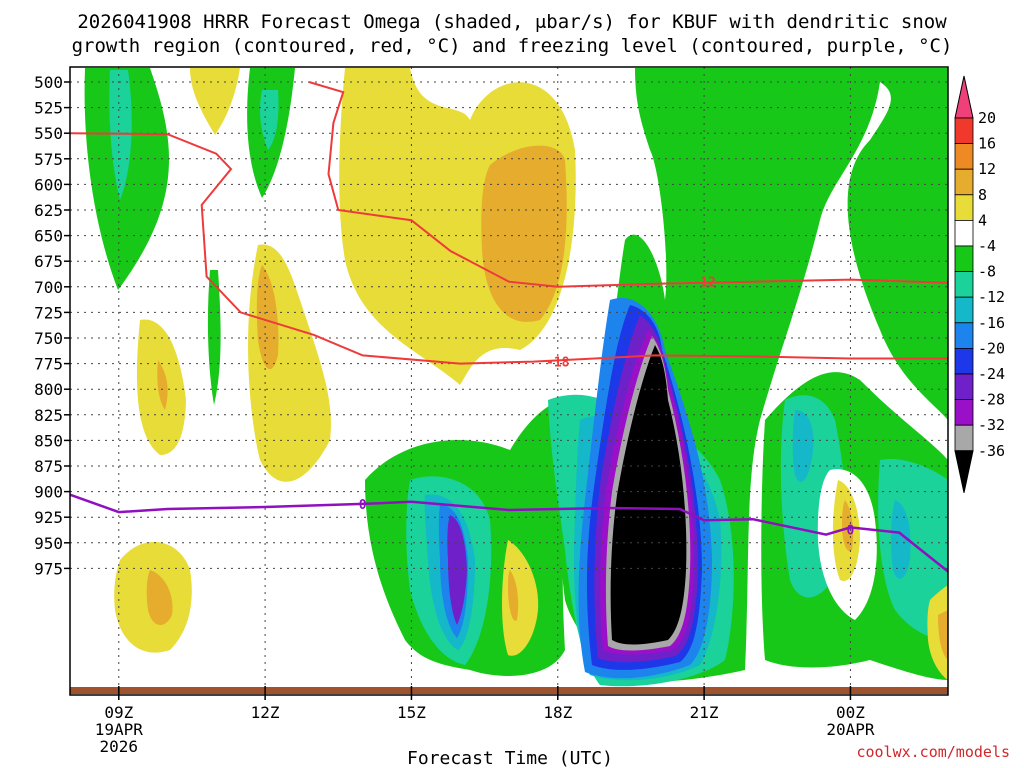  I want to click on colorbar-label: 20, so click(987, 118).